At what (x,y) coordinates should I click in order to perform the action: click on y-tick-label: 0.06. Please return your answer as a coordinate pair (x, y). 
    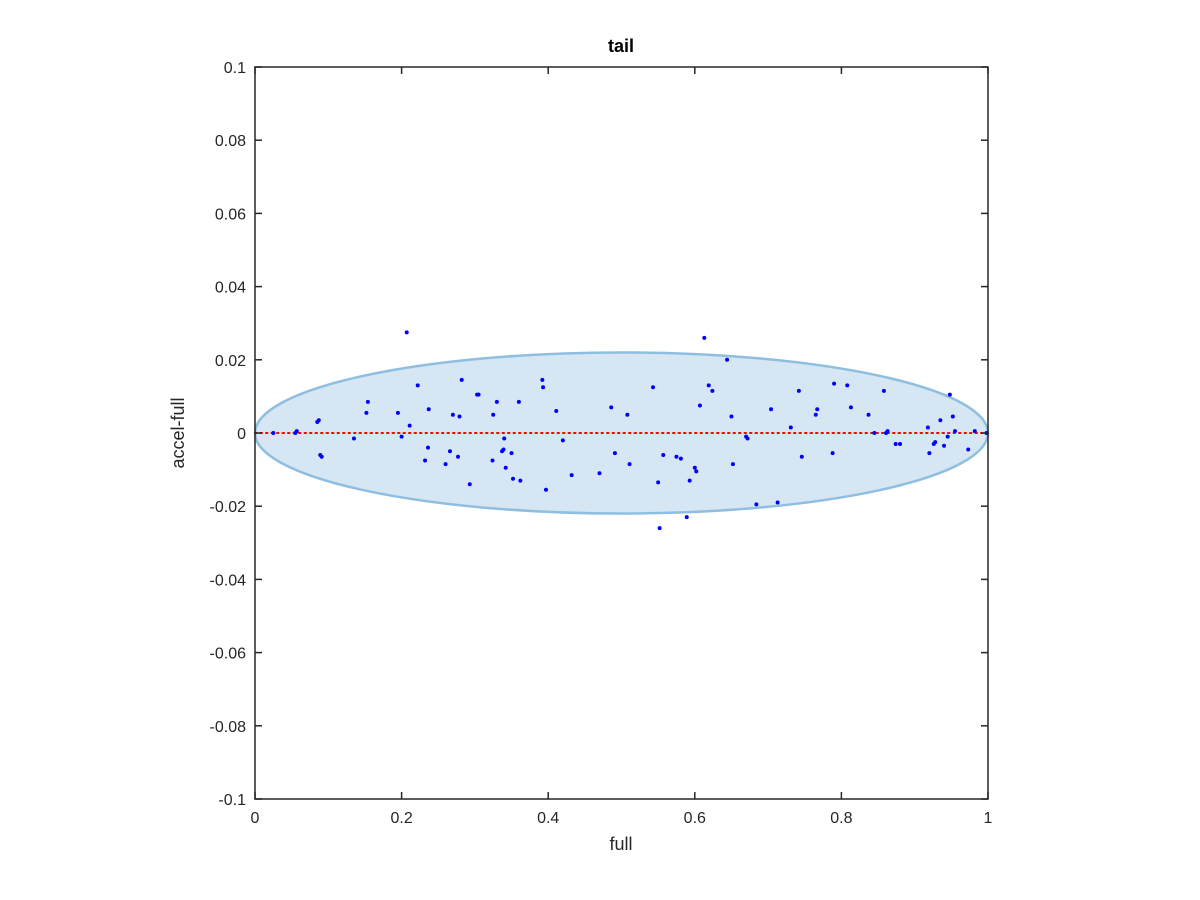
    Looking at the image, I should click on (230, 214).